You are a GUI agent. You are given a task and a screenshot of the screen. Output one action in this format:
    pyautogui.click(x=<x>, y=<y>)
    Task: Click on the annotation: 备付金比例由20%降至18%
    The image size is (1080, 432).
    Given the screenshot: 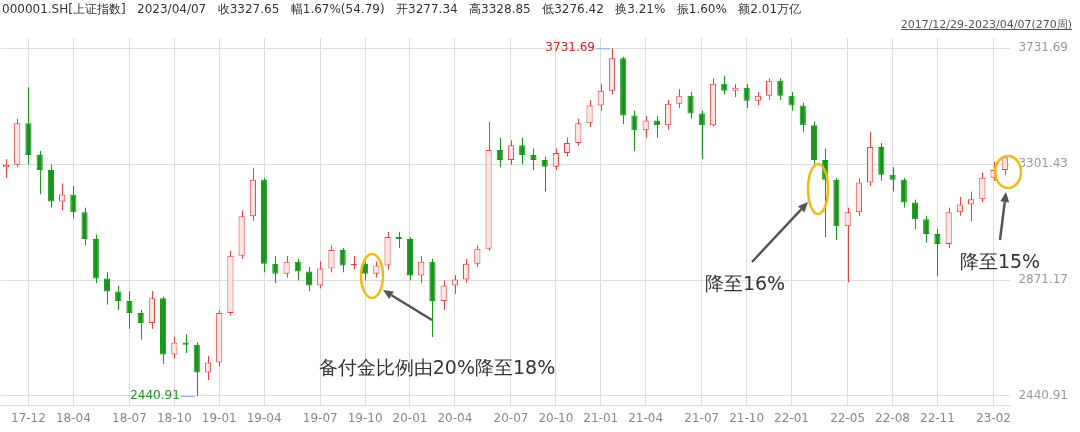 What is the action you would take?
    pyautogui.click(x=437, y=367)
    